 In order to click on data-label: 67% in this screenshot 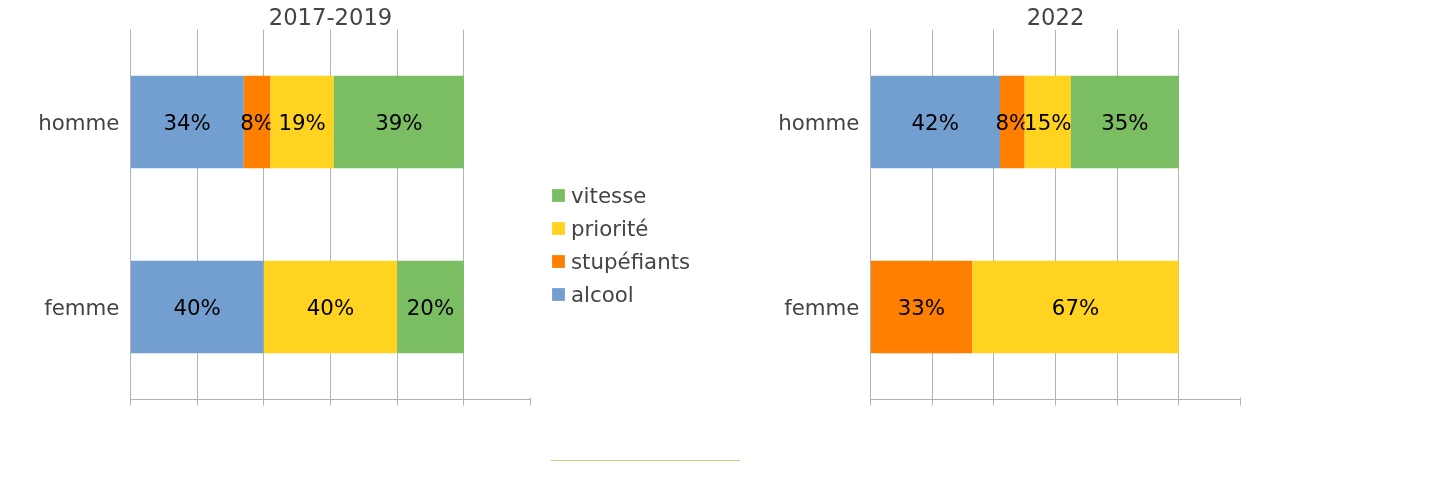, I will do `click(1075, 307)`.